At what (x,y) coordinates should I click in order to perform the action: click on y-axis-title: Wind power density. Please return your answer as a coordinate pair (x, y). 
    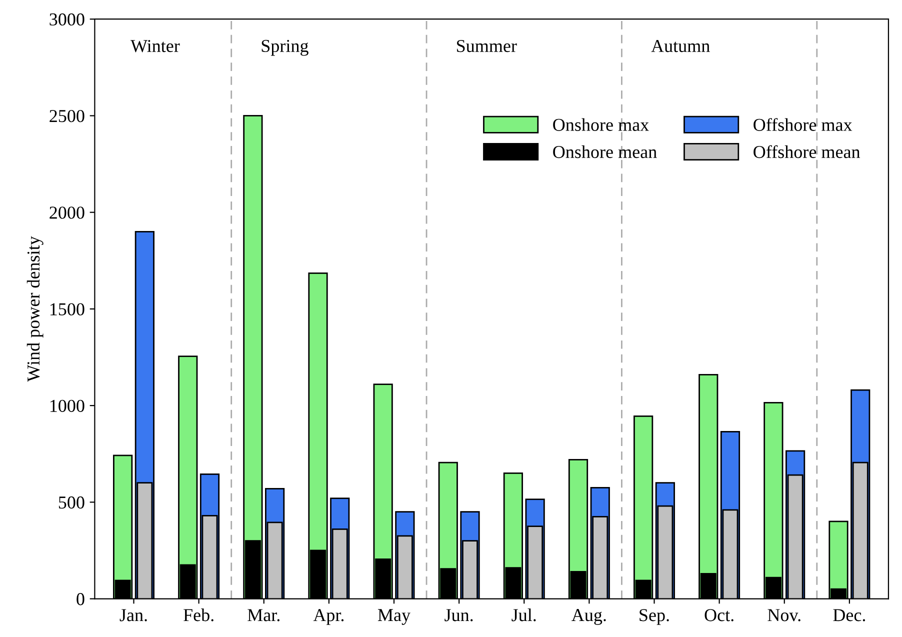
    Looking at the image, I should click on (35, 309).